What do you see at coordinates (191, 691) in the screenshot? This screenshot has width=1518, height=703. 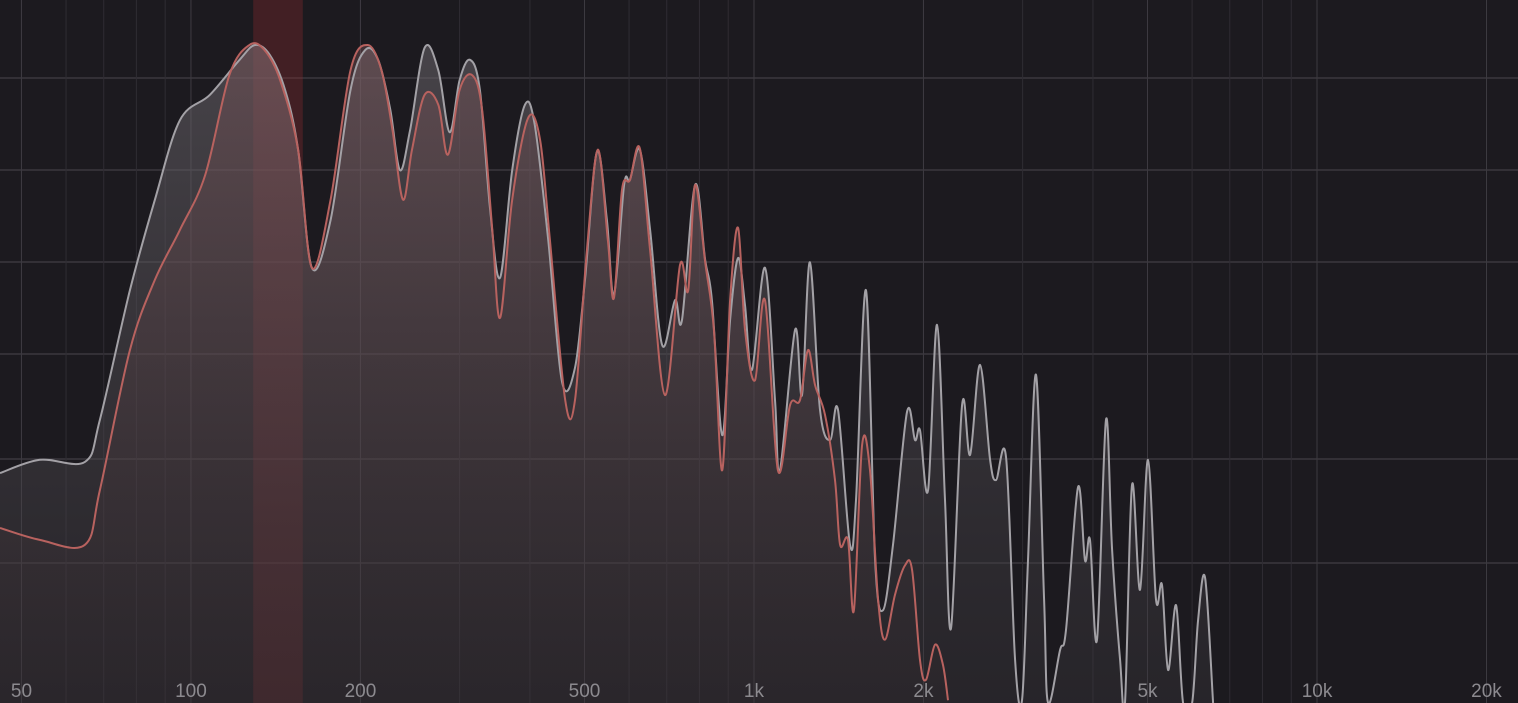 I see `x-tick-label: 100` at bounding box center [191, 691].